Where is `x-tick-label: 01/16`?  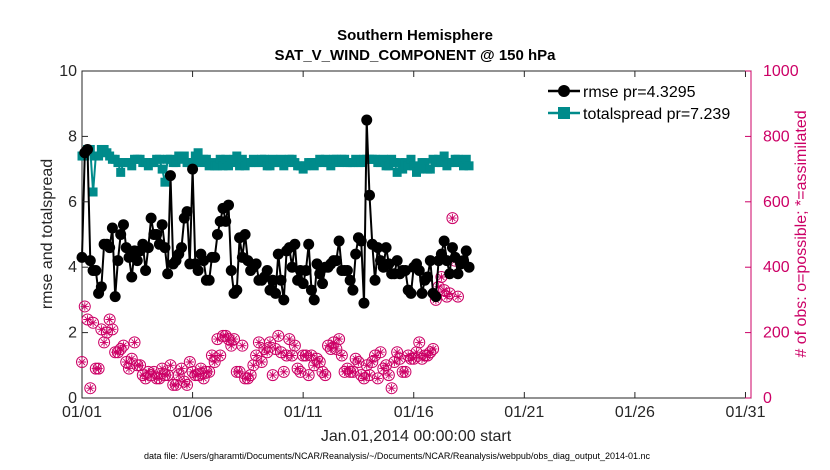 x-tick-label: 01/16 is located at coordinates (414, 412).